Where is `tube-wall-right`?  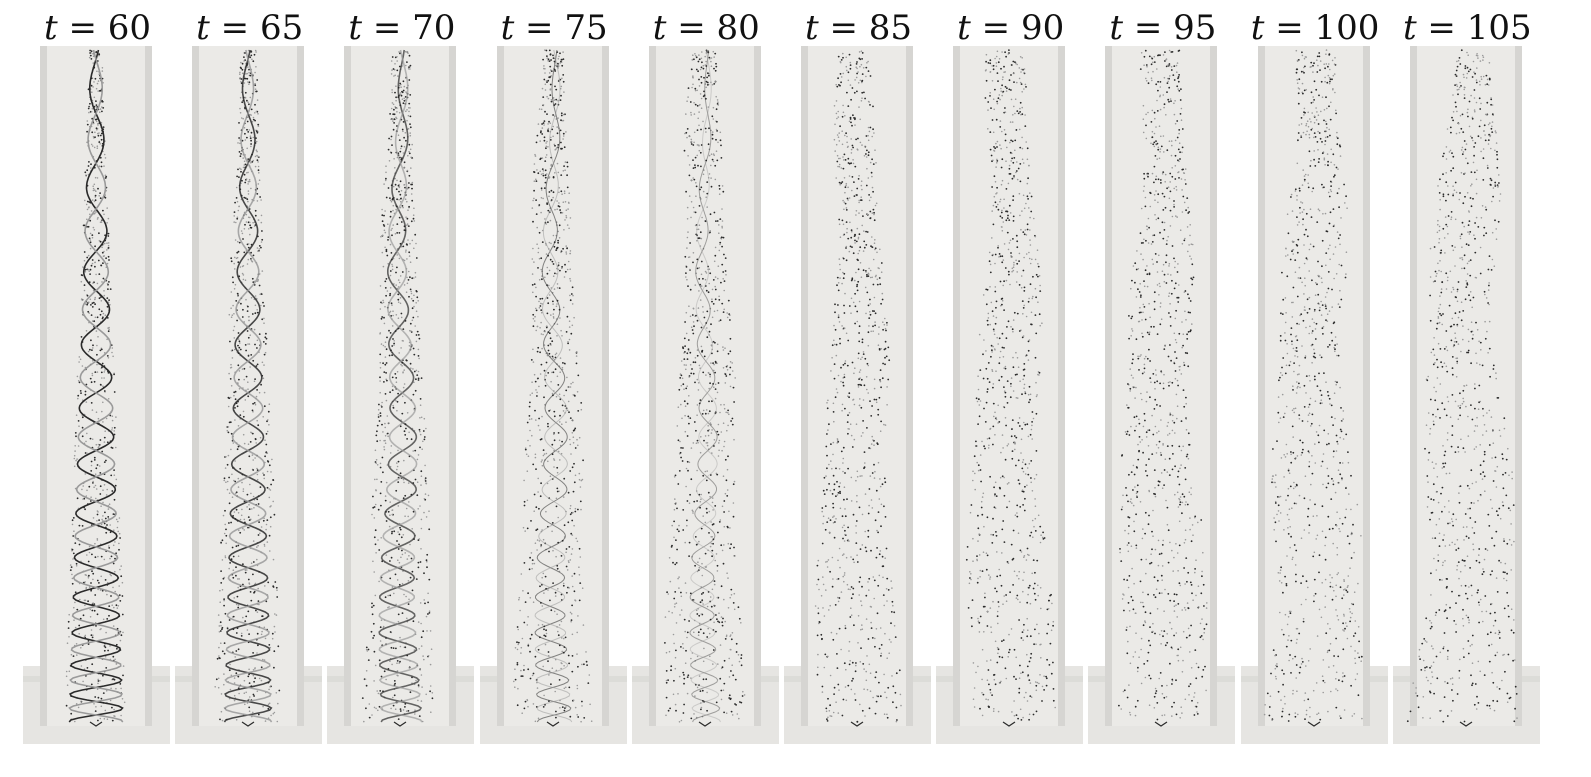 tube-wall-right is located at coordinates (453, 386).